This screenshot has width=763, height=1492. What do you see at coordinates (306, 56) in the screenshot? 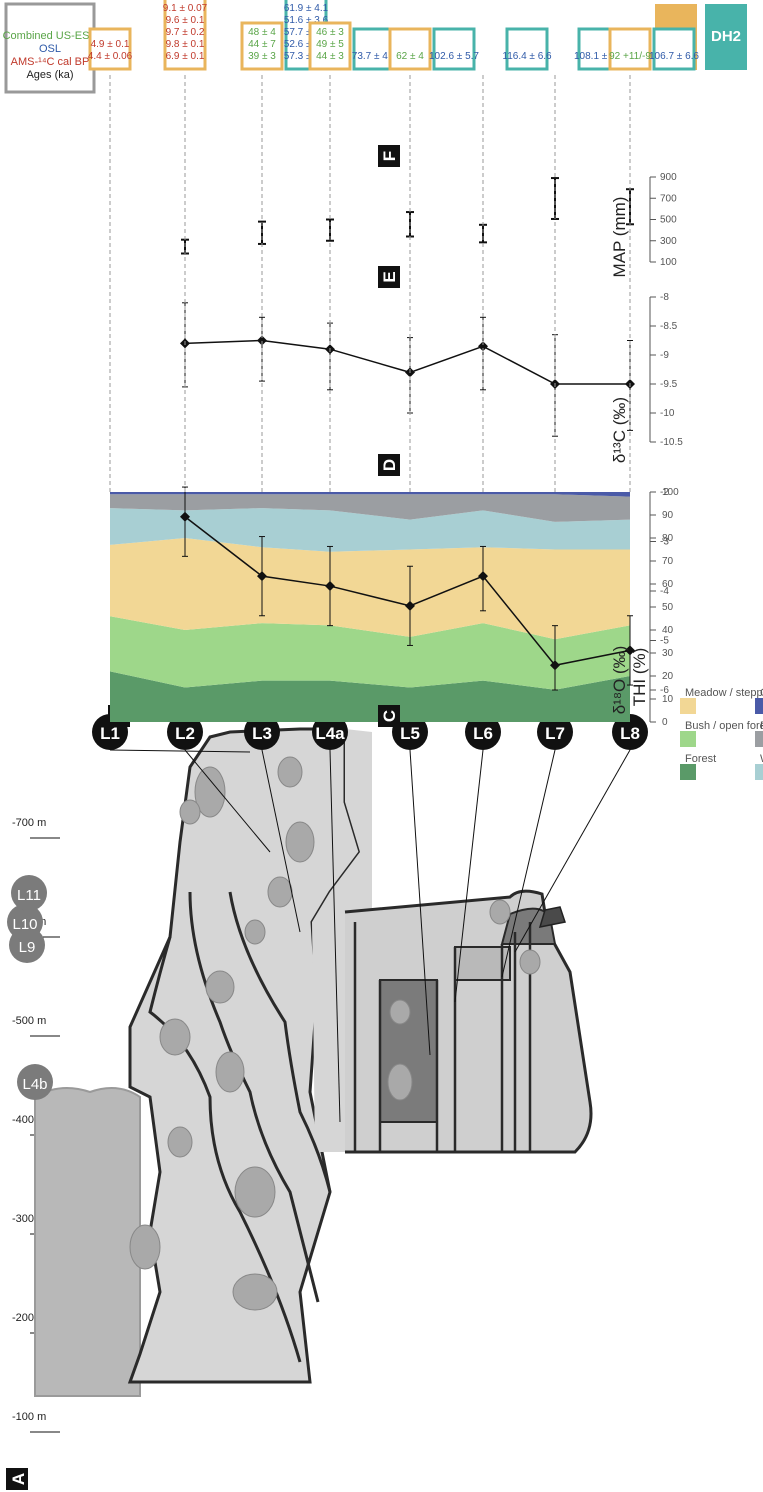
I see `age-value: 57.3 ± 4.2` at bounding box center [306, 56].